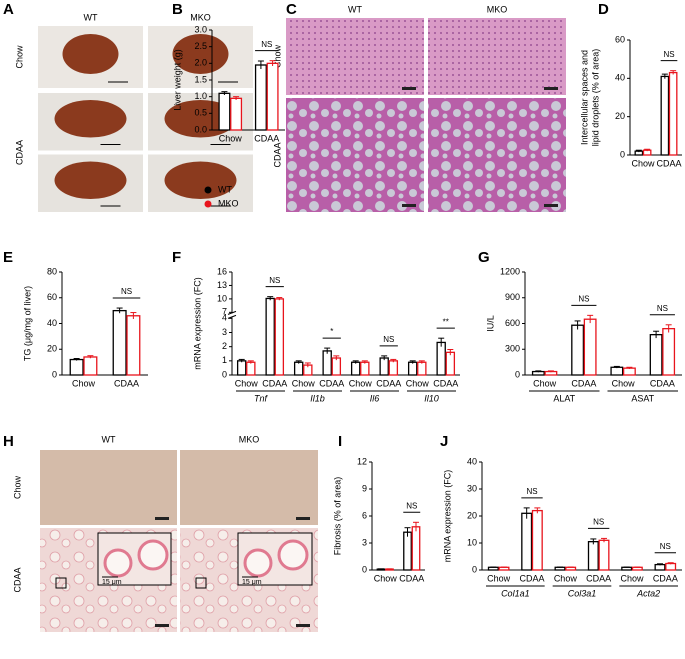  What do you see at coordinates (177, 80) in the screenshot?
I see `y-axis-label: Liver weight (g)` at bounding box center [177, 80].